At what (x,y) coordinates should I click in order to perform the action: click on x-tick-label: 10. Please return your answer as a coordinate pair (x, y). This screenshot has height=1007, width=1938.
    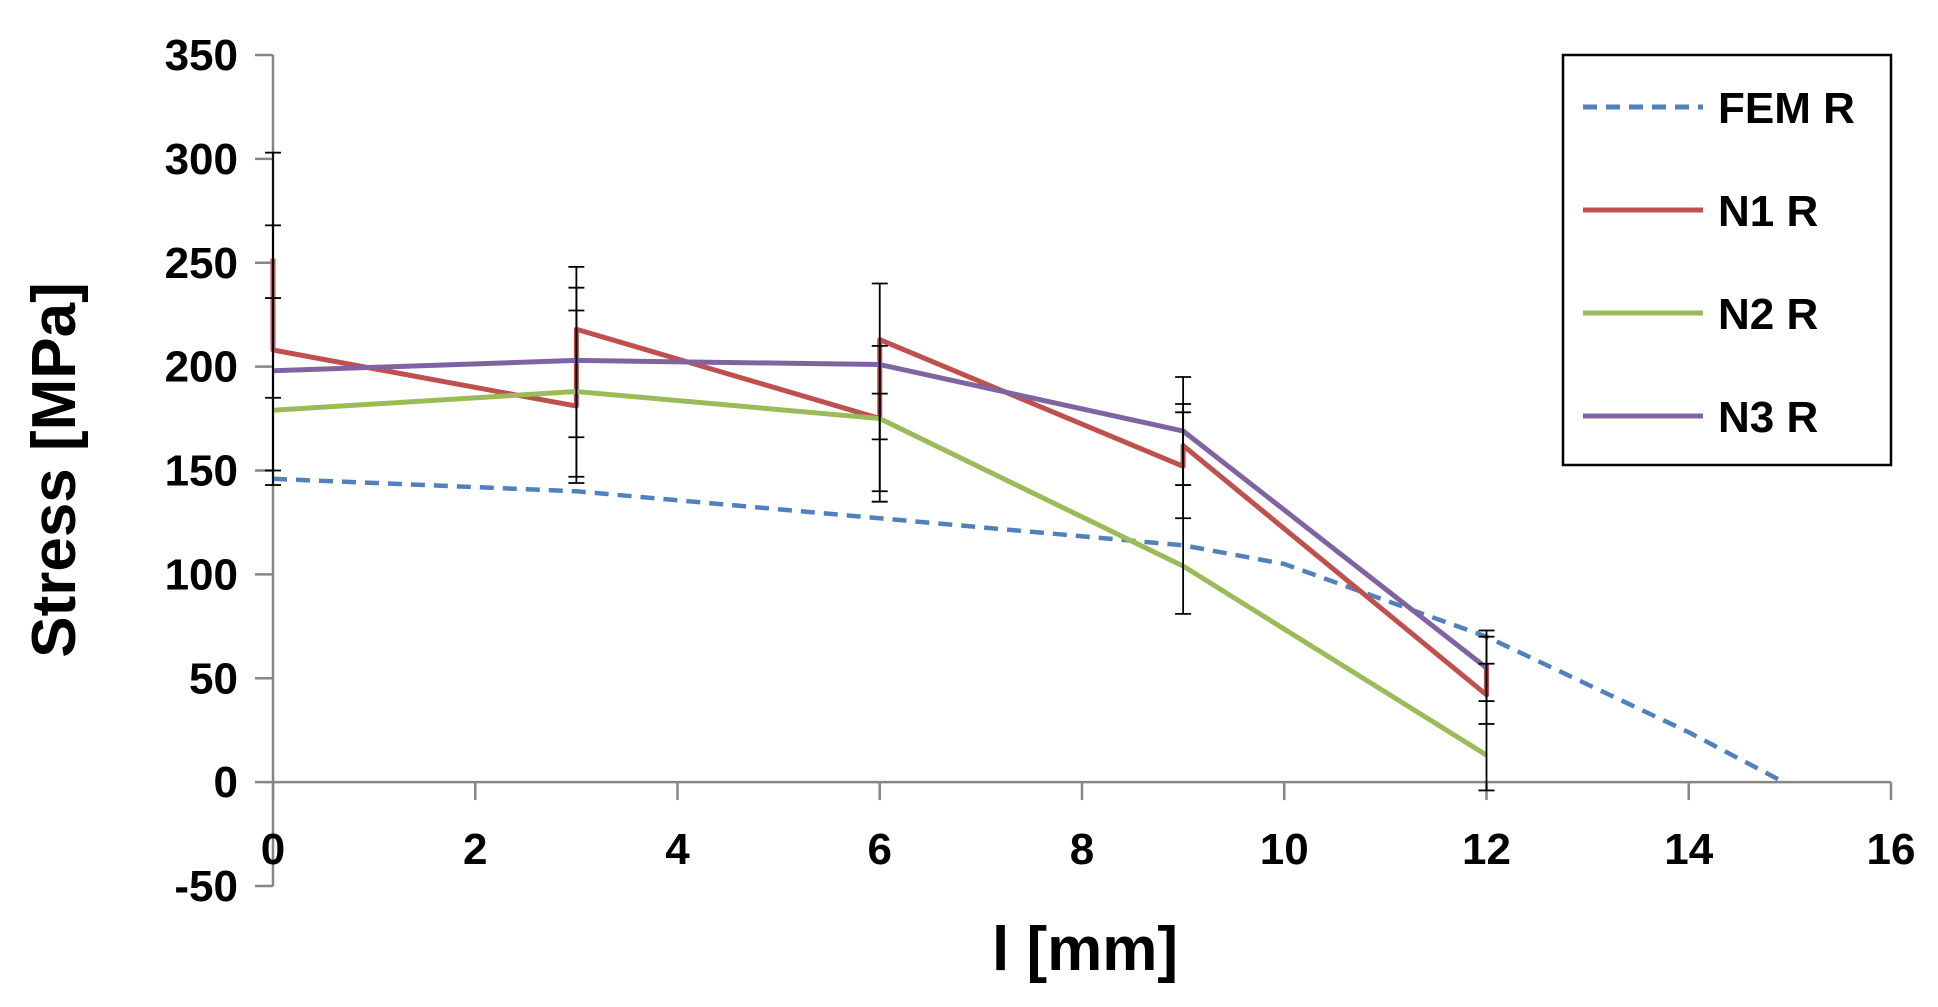
    Looking at the image, I should click on (1284, 849).